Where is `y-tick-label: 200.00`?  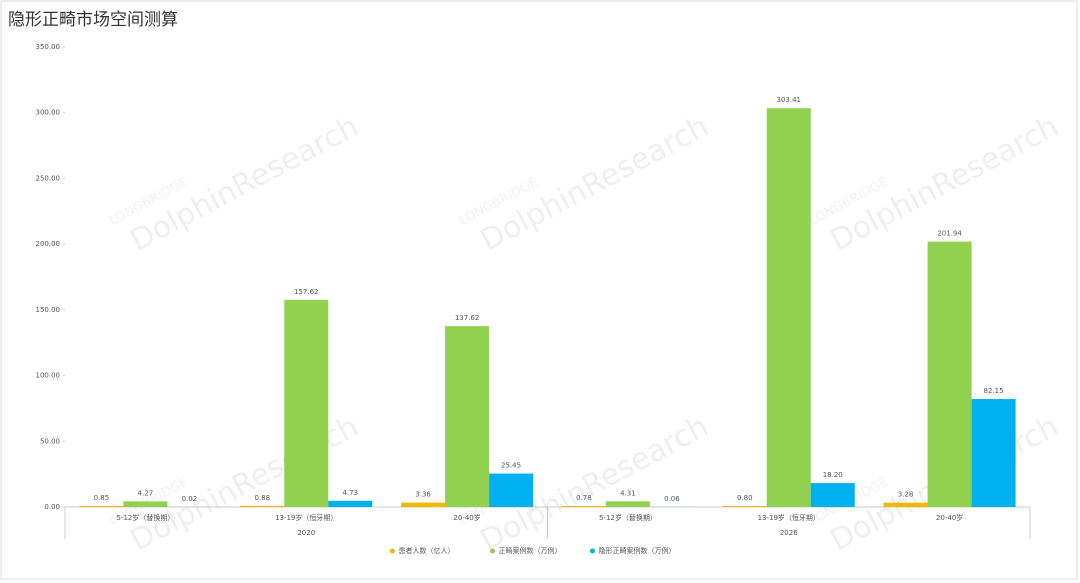
y-tick-label: 200.00 is located at coordinates (48, 244).